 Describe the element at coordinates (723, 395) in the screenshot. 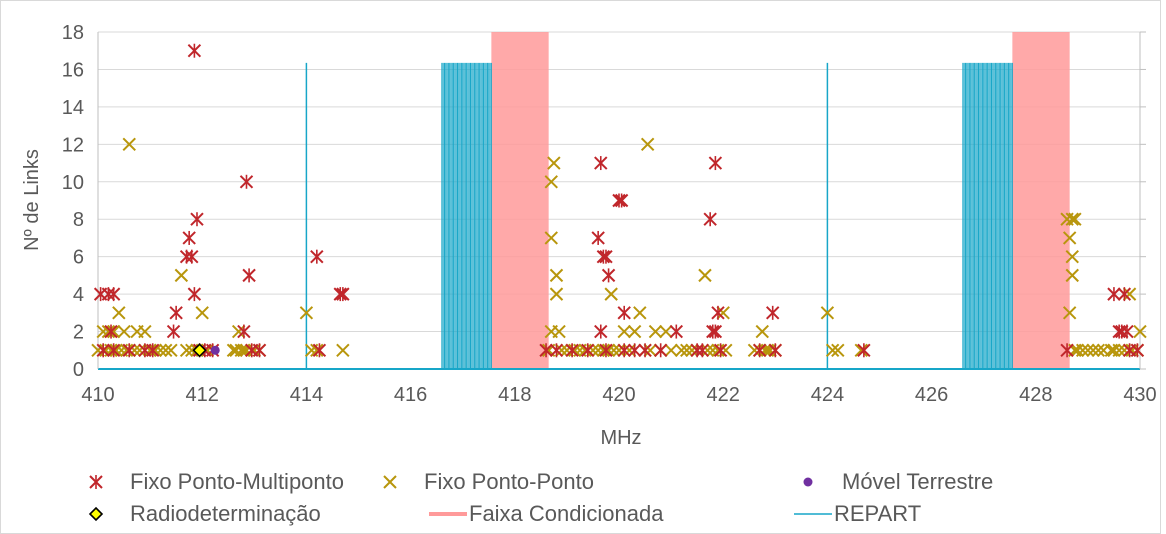

I see `x-tick-label-422: 422` at that location.